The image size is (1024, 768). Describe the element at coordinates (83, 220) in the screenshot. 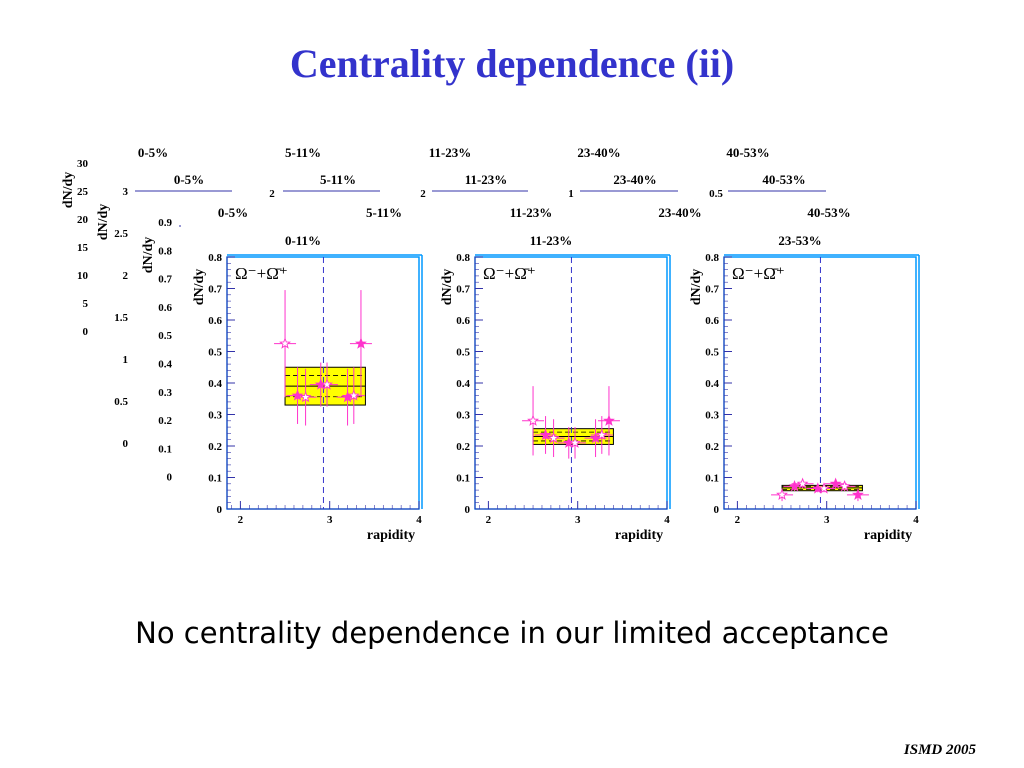

I see `background-tick-label: 20` at that location.